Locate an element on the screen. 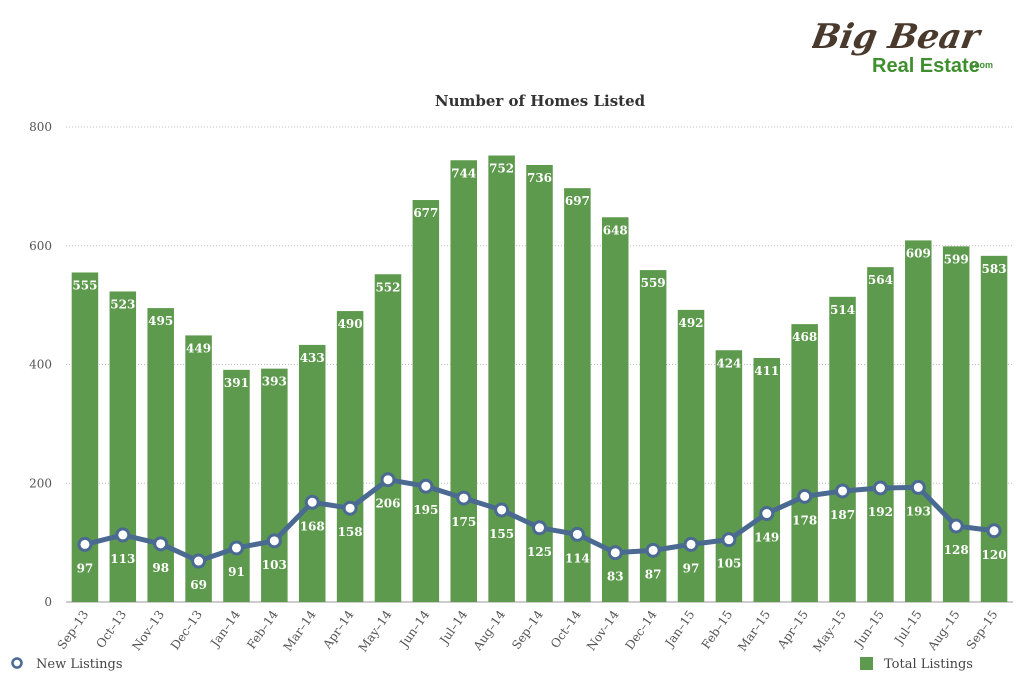 This screenshot has width=1024, height=686. x-tick-label: Jan–15 is located at coordinates (679, 629).